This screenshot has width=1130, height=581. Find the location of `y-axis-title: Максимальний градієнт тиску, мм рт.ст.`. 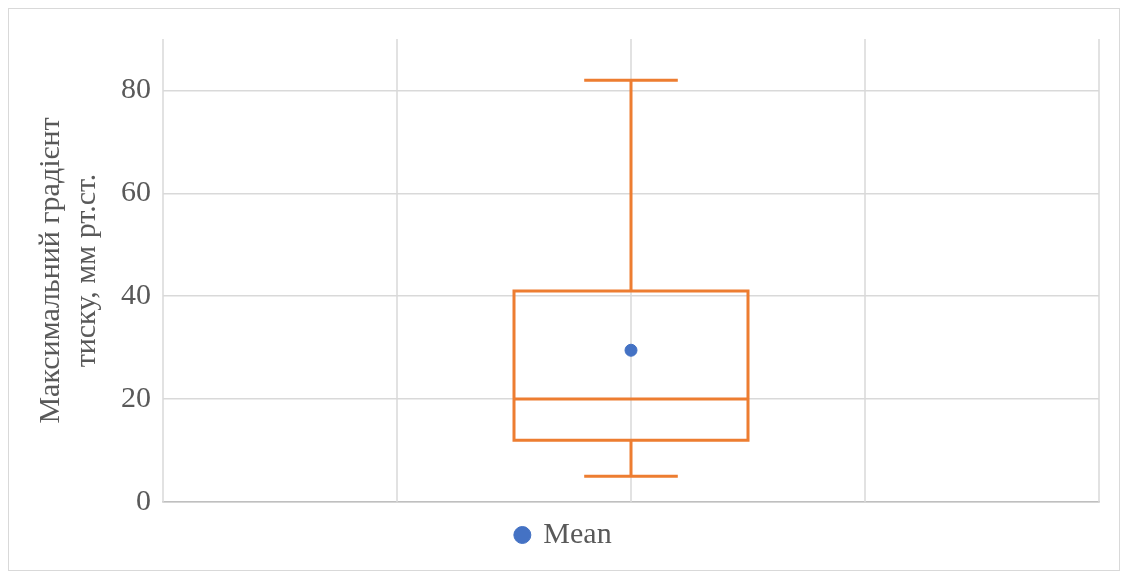

y-axis-title: Максимальний градієнт тиску, мм рт.ст. is located at coordinates (66, 270).